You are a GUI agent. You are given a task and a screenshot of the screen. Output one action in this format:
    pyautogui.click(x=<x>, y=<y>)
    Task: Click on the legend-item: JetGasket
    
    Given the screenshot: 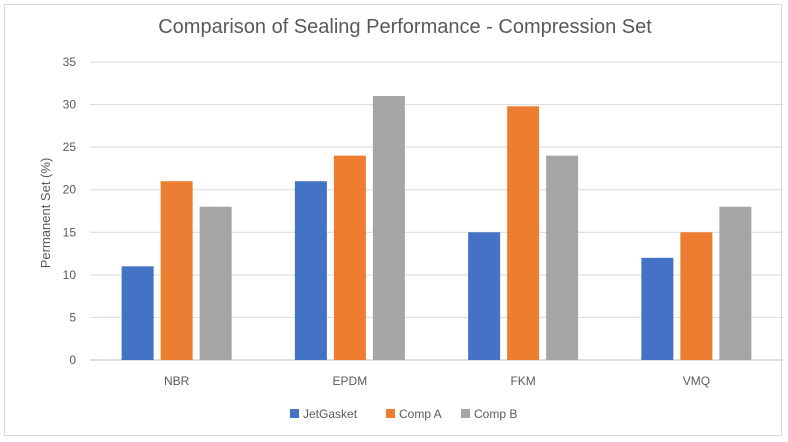 What is the action you would take?
    pyautogui.click(x=324, y=414)
    